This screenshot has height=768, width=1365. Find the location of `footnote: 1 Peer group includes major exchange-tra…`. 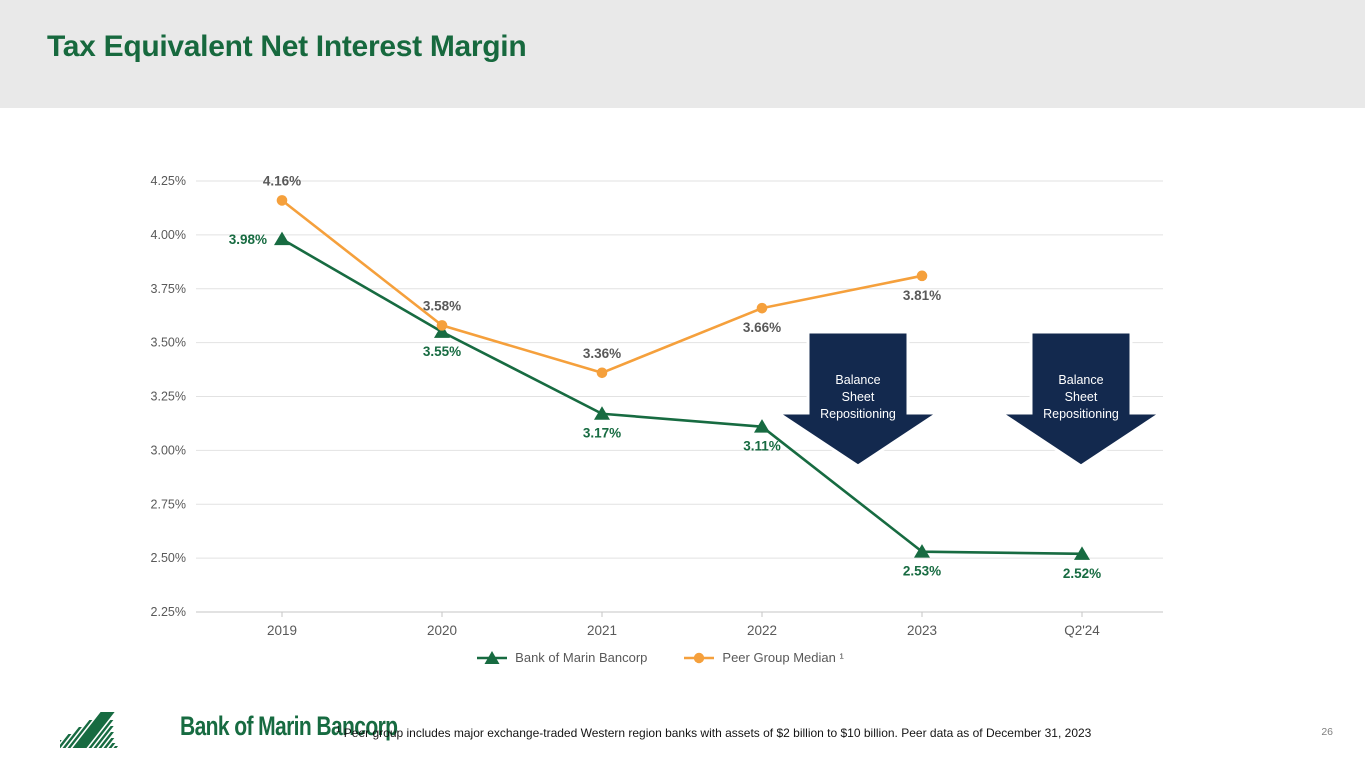

footnote: 1 Peer group includes major exchange-tra… is located at coordinates (713, 732).